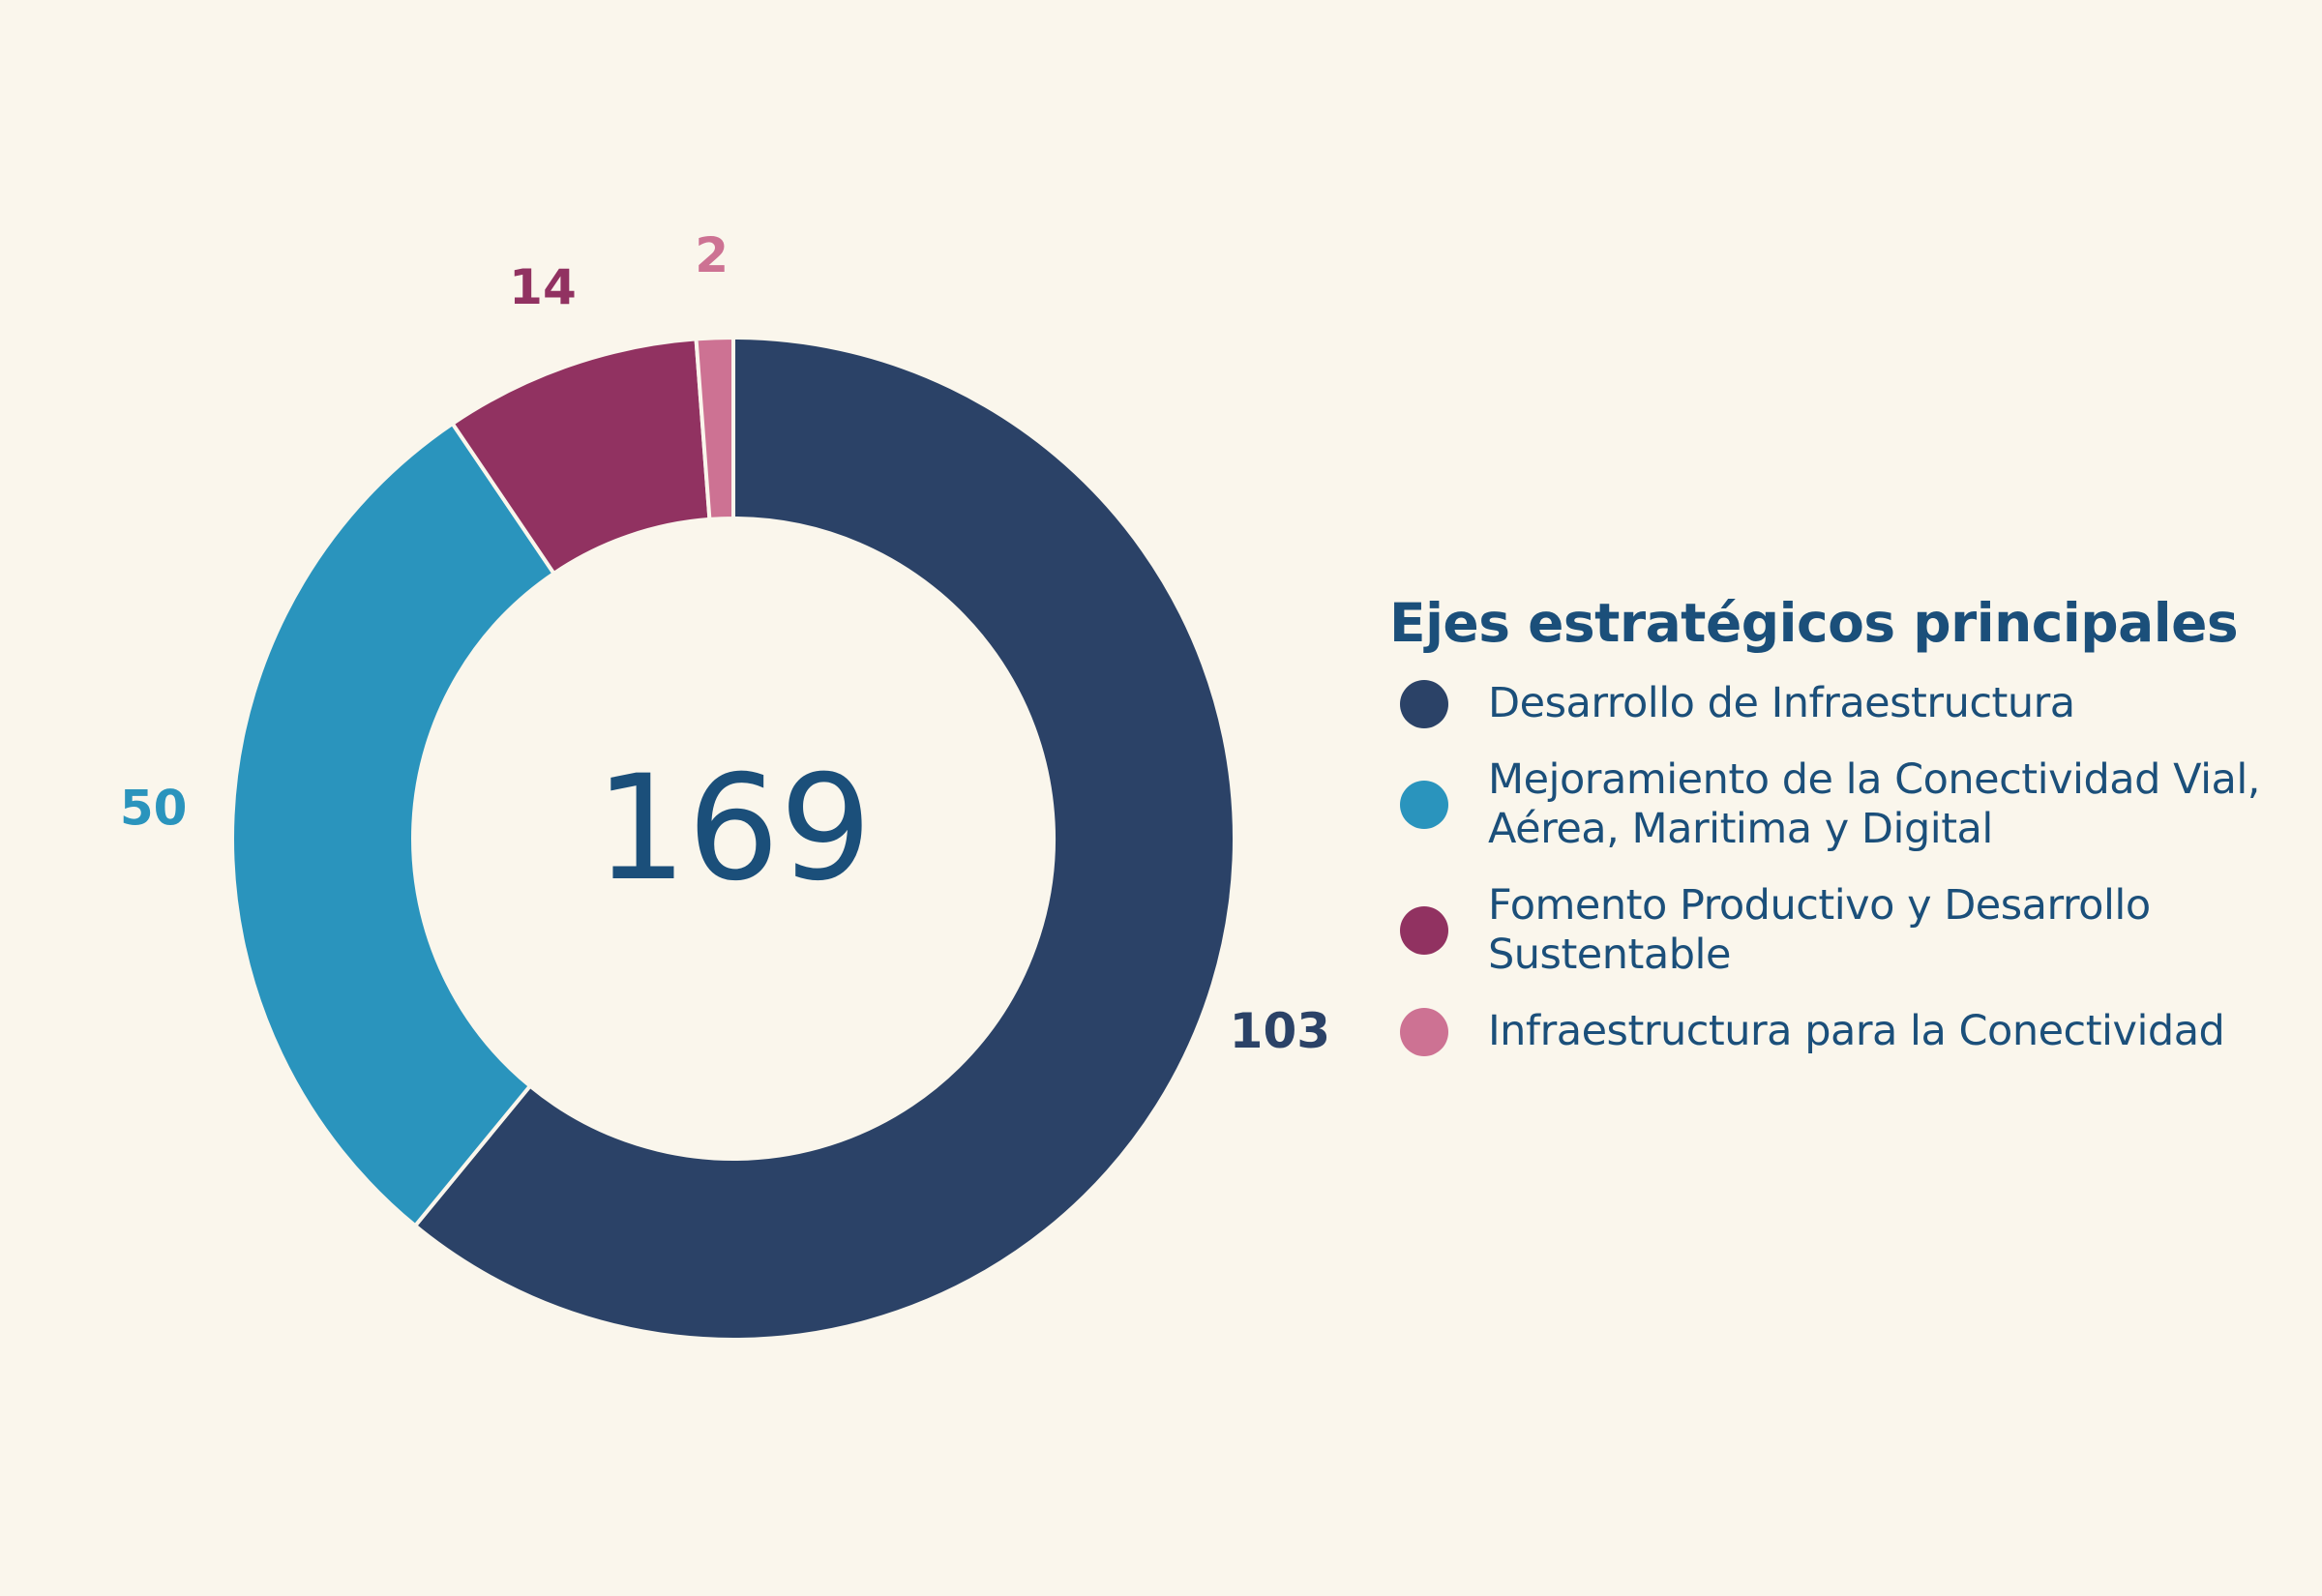  I want to click on center-total-label: 169, so click(733, 829).